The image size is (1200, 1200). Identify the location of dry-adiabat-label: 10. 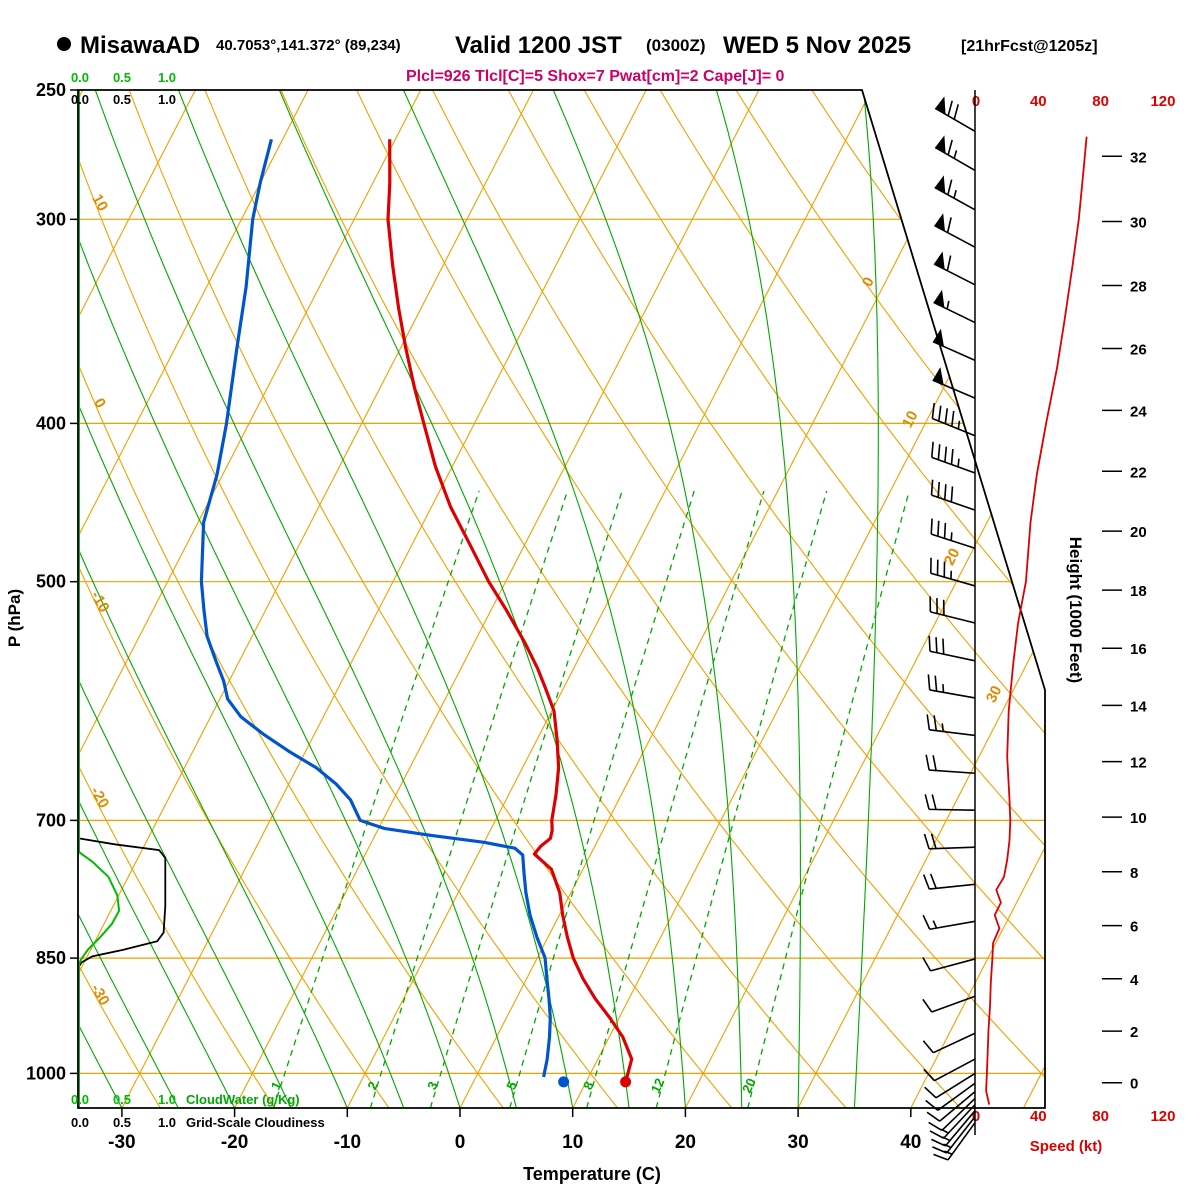
(99, 202).